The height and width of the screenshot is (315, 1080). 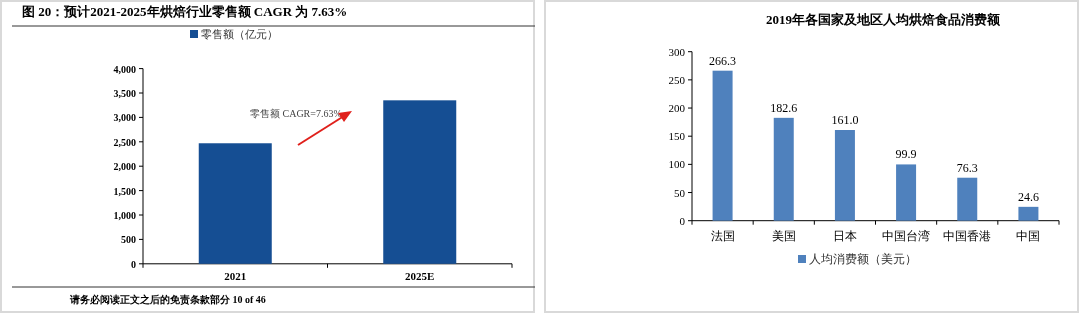 What do you see at coordinates (124, 191) in the screenshot?
I see `y-tick-label: 1,500` at bounding box center [124, 191].